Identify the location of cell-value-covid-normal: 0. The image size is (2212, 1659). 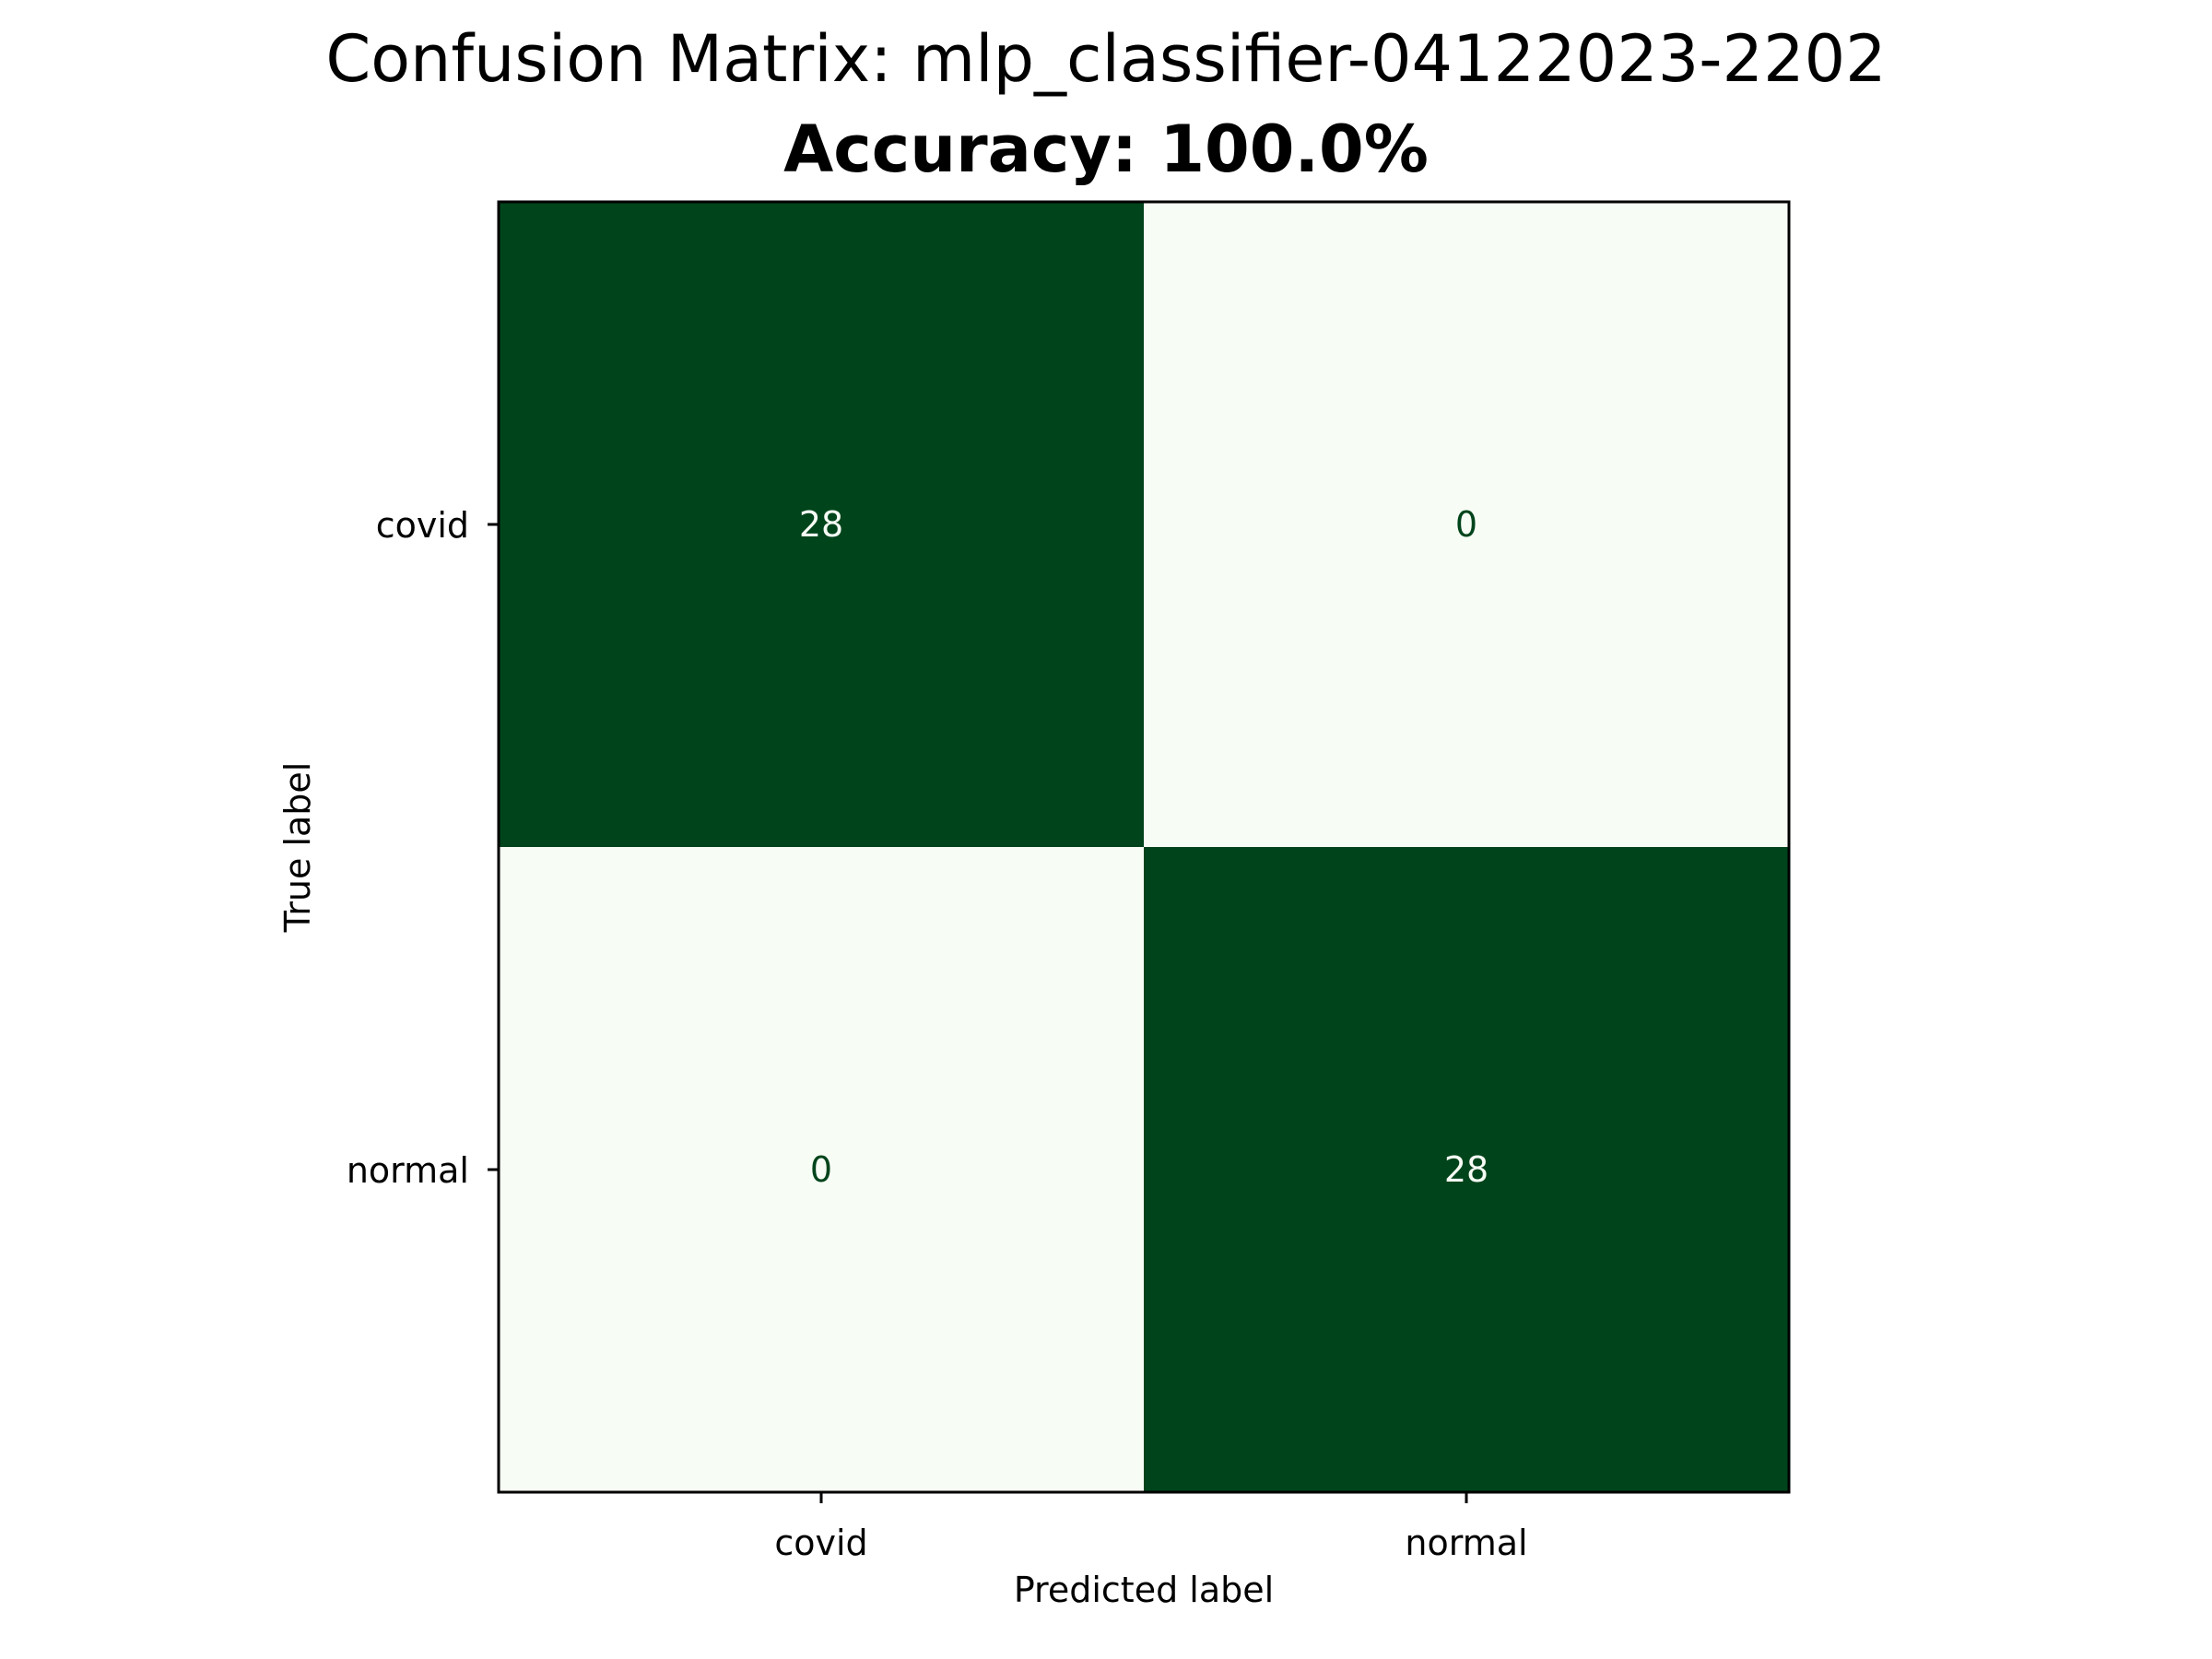
(1466, 524).